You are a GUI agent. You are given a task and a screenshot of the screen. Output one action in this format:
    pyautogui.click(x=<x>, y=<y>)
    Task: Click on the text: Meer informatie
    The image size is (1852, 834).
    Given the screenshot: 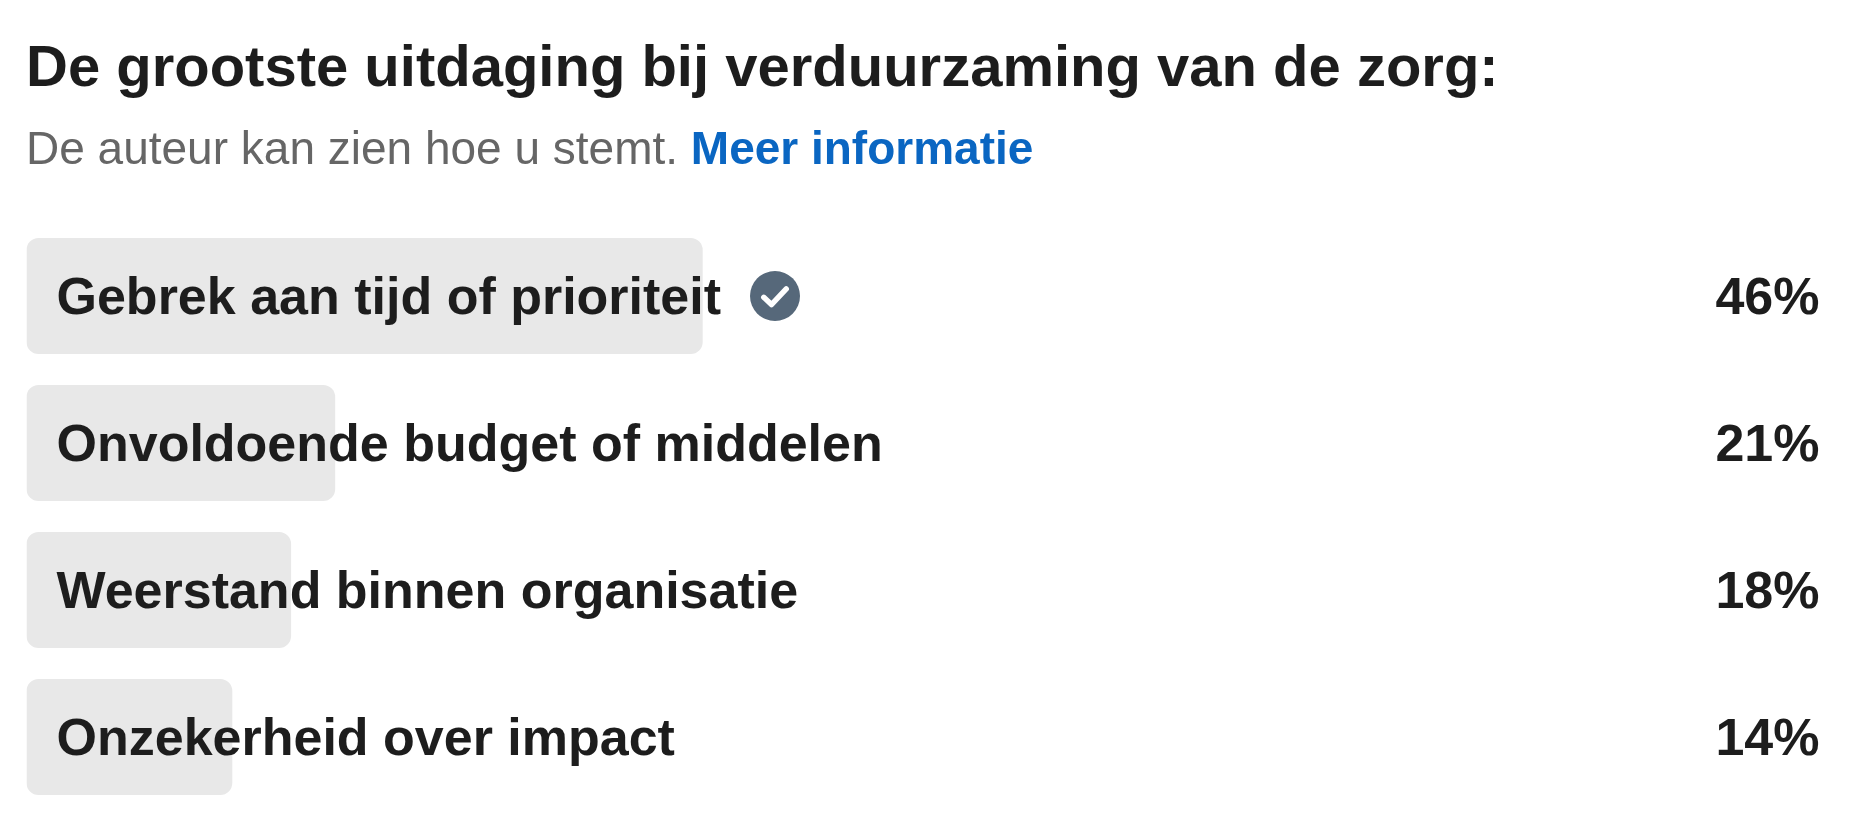 What is the action you would take?
    pyautogui.click(x=862, y=148)
    